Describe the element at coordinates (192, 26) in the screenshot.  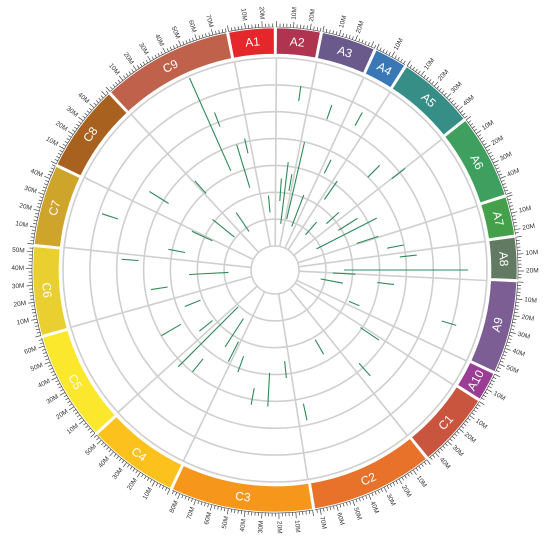
I see `tick-label: 60M` at that location.